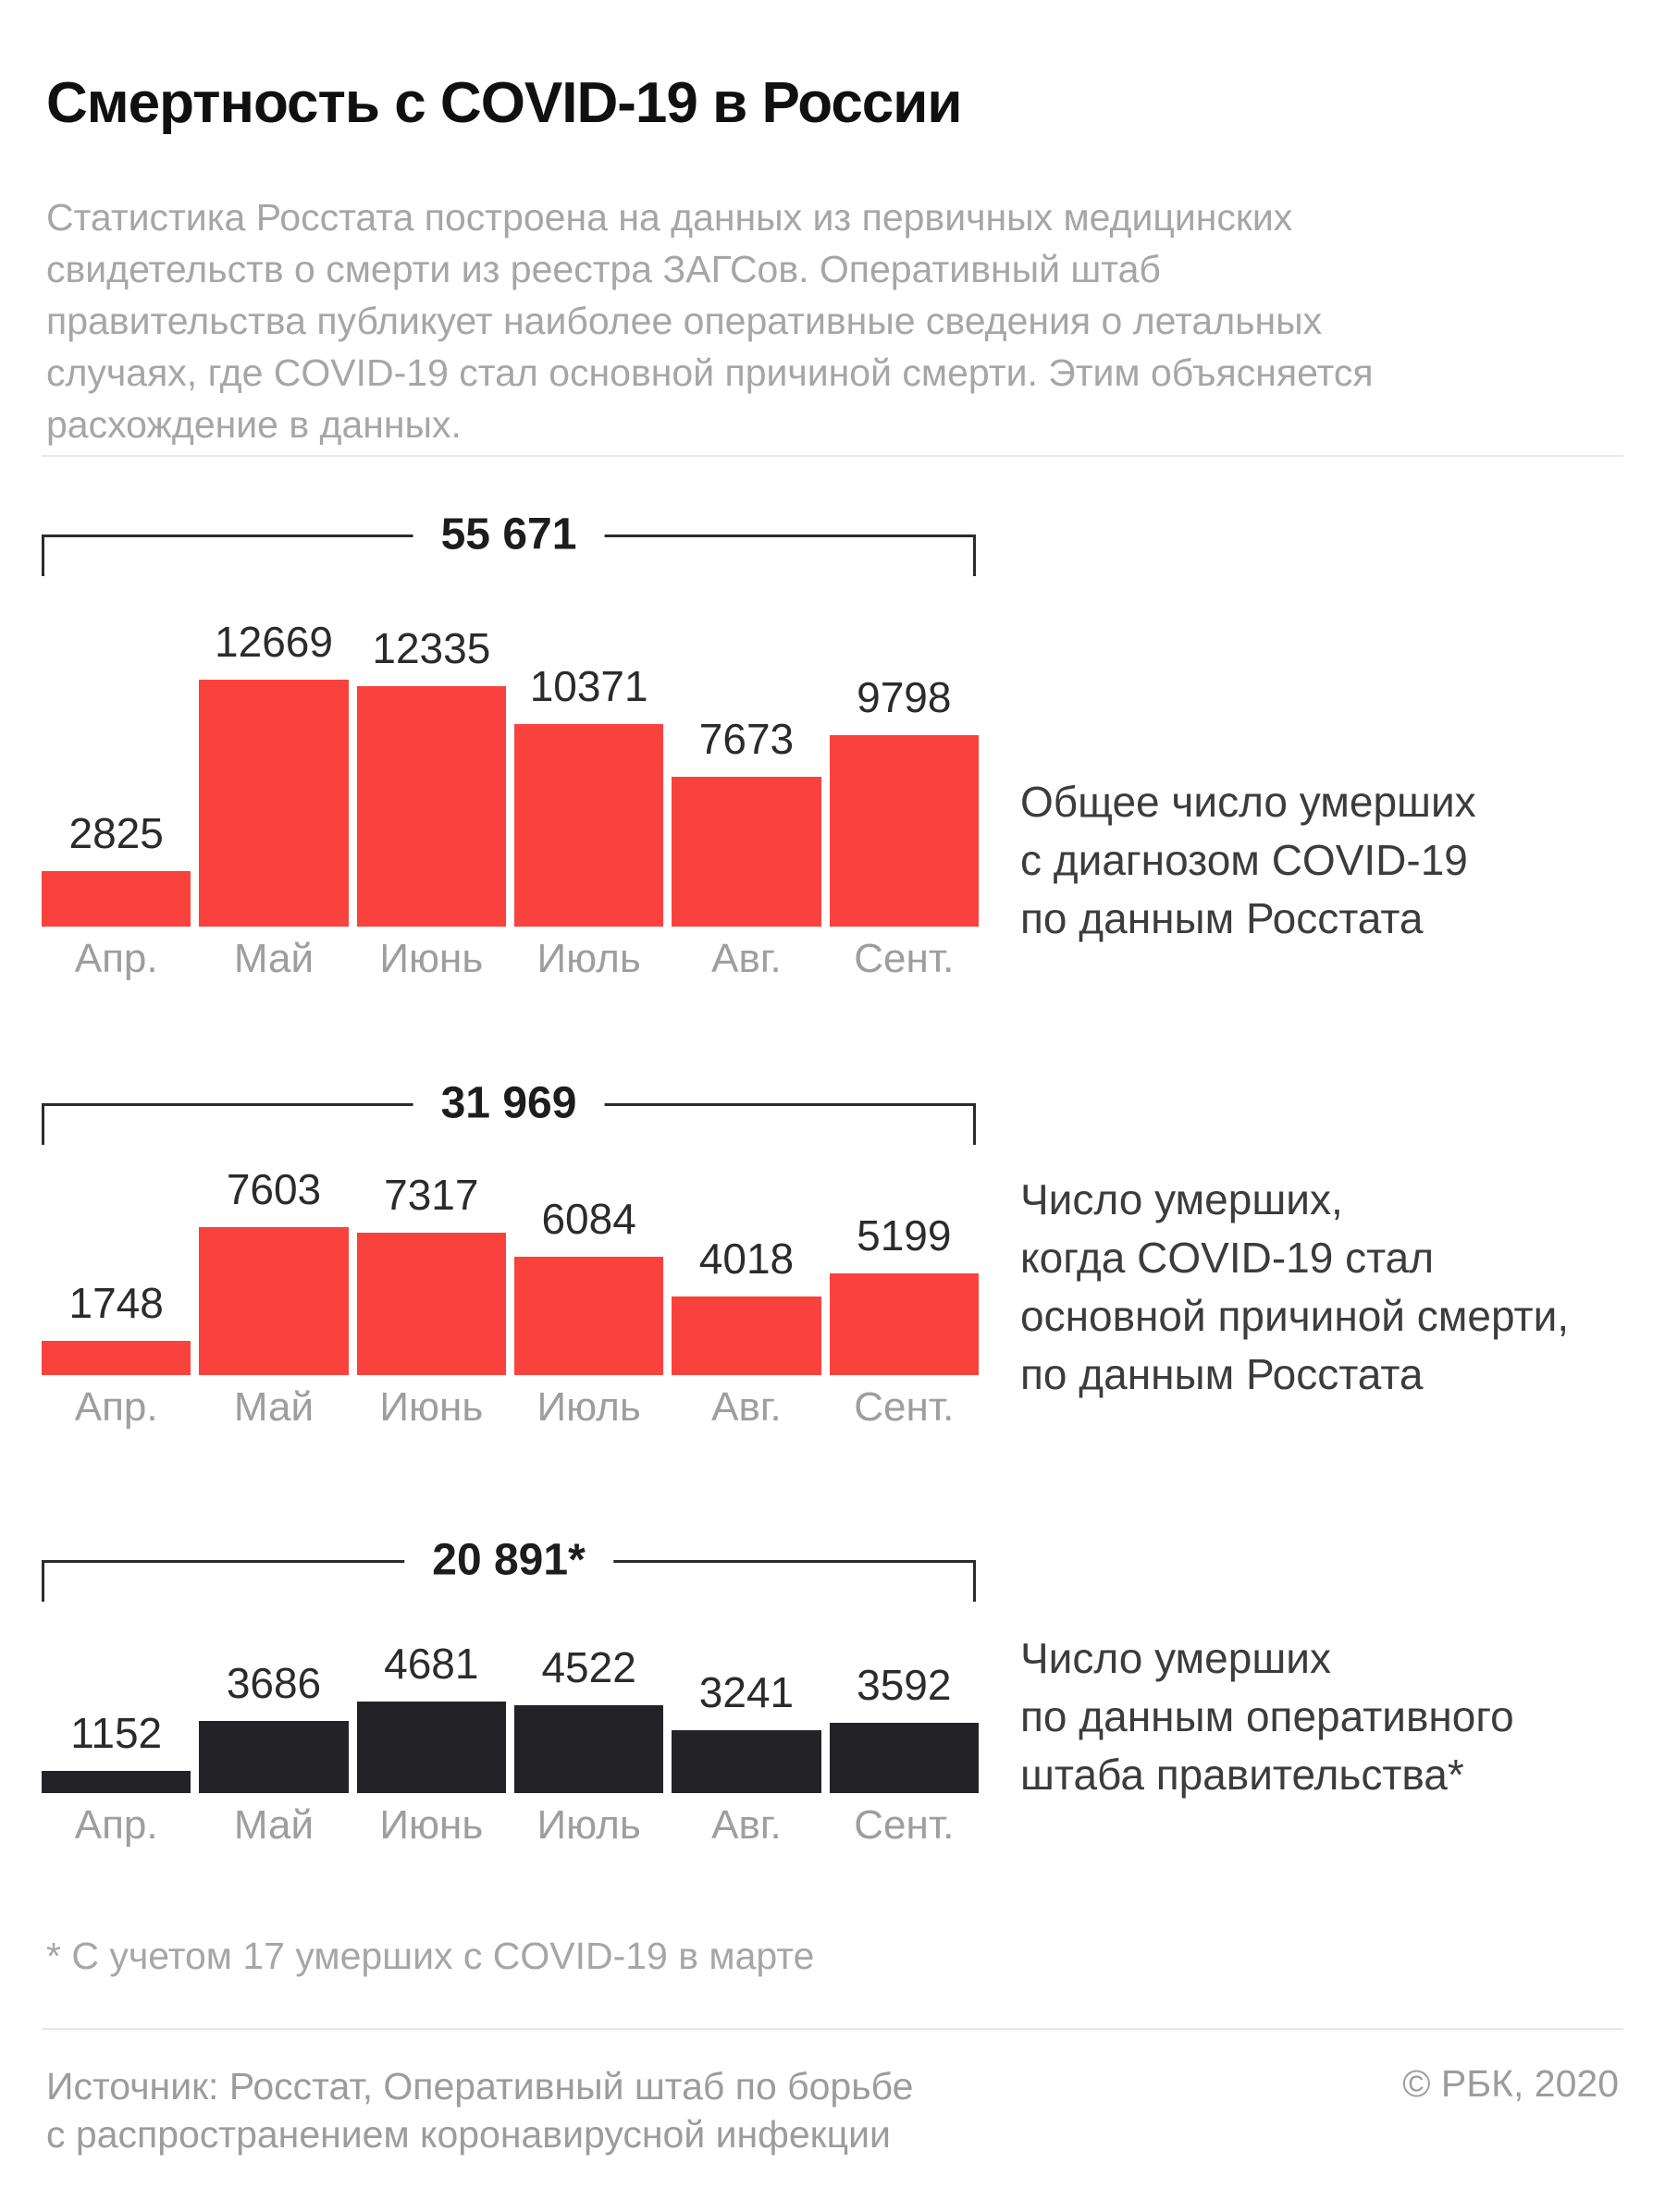 Image resolution: width=1665 pixels, height=2212 pixels. I want to click on chart3-month-axis: Апр. Май Июнь Июль Авг. Сент., so click(510, 1826).